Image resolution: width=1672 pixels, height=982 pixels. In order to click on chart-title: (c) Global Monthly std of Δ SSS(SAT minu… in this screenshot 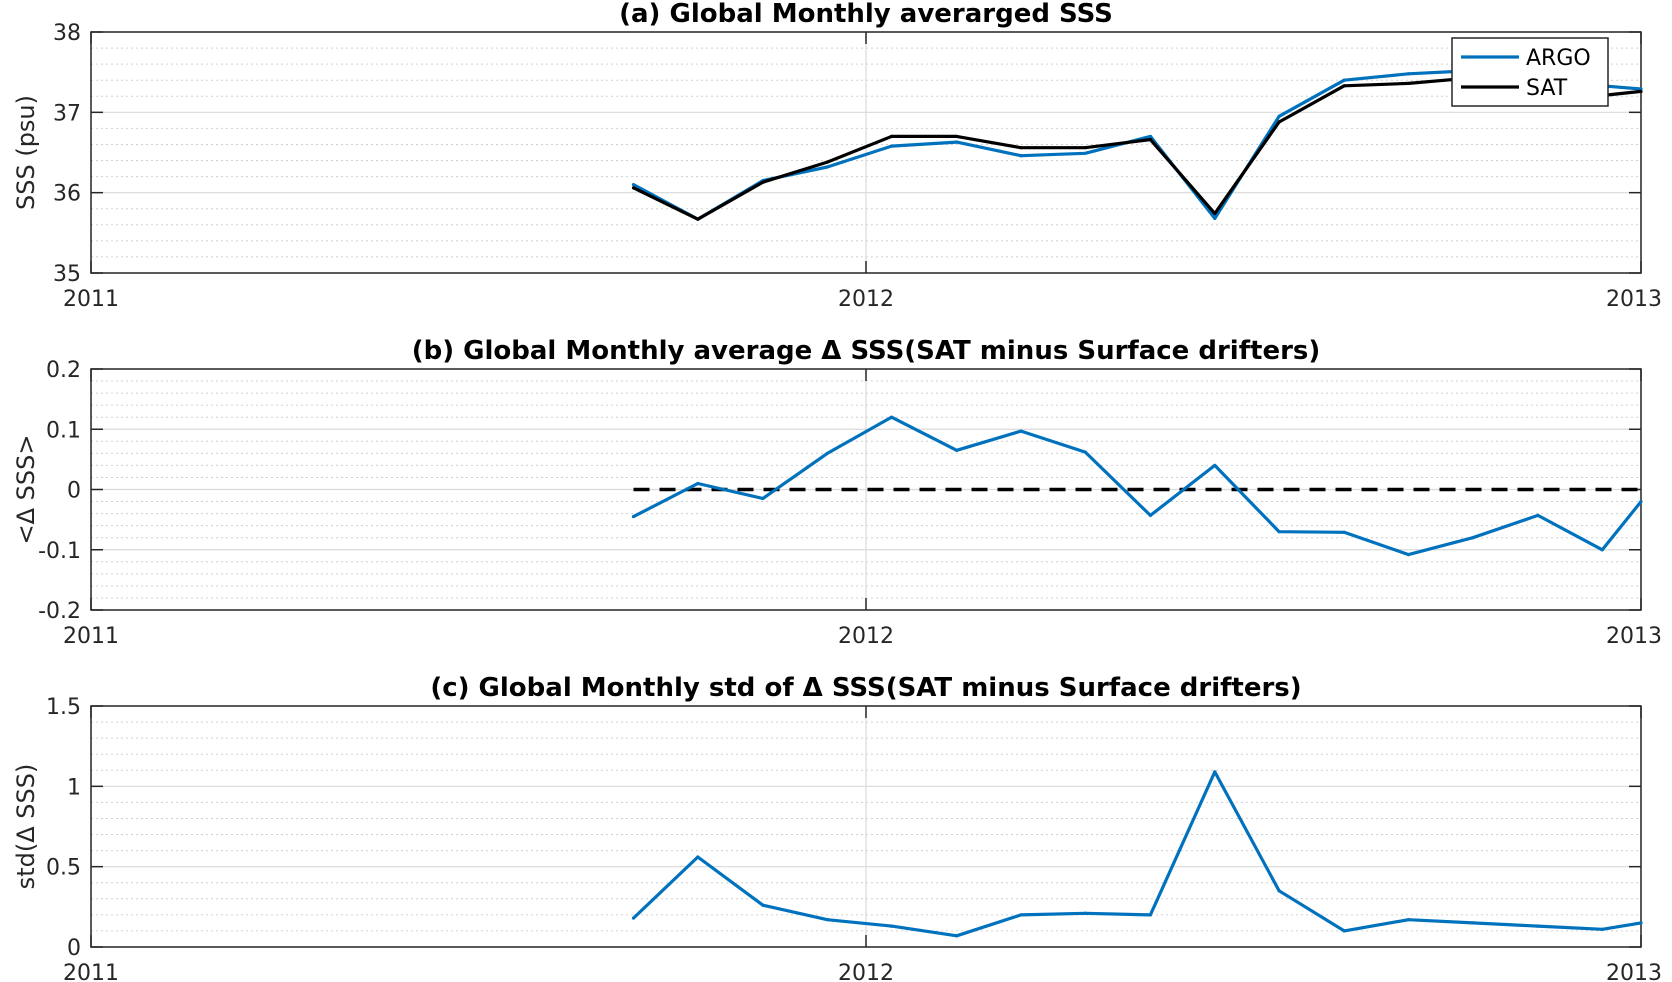, I will do `click(865, 688)`.